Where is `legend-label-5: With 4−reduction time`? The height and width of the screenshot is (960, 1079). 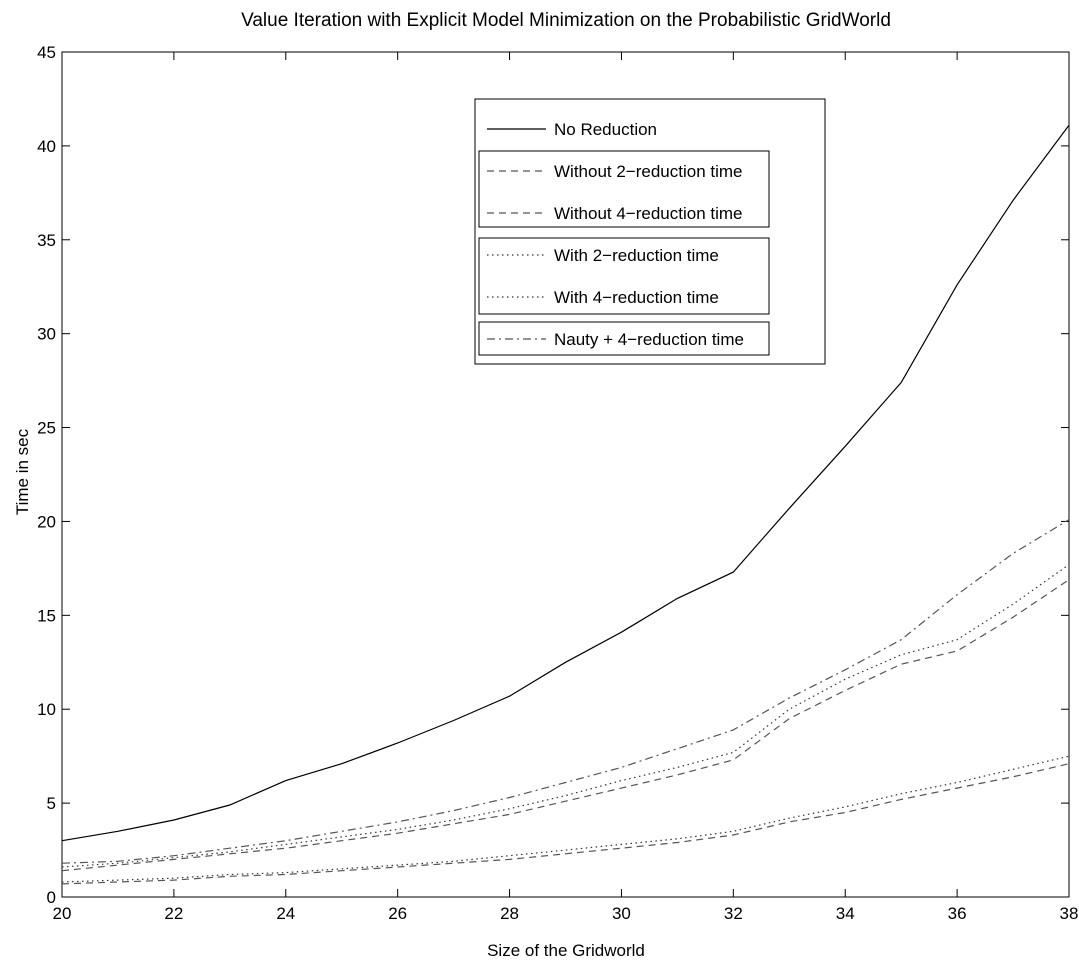
legend-label-5: With 4−reduction time is located at coordinates (636, 297).